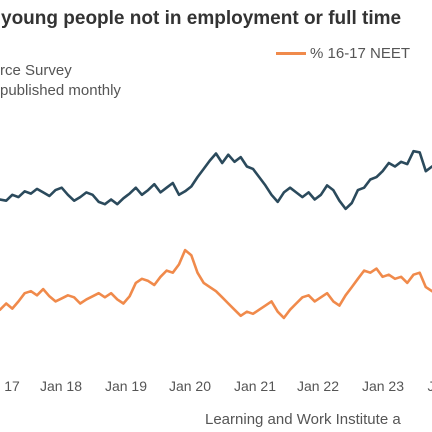 The image size is (432, 432). I want to click on x-tick-label: Jan 18, so click(61, 386).